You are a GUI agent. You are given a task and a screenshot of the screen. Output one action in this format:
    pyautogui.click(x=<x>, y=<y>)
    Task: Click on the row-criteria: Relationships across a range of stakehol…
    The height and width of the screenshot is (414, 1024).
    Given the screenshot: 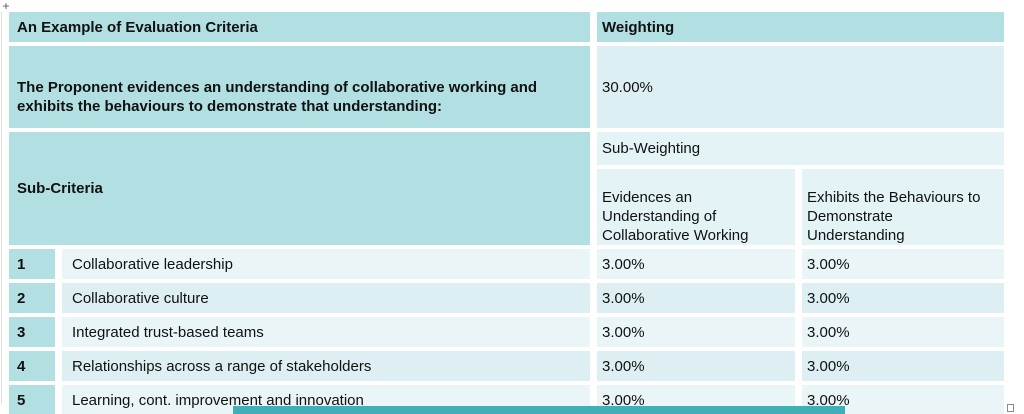 What is the action you would take?
    pyautogui.click(x=222, y=366)
    